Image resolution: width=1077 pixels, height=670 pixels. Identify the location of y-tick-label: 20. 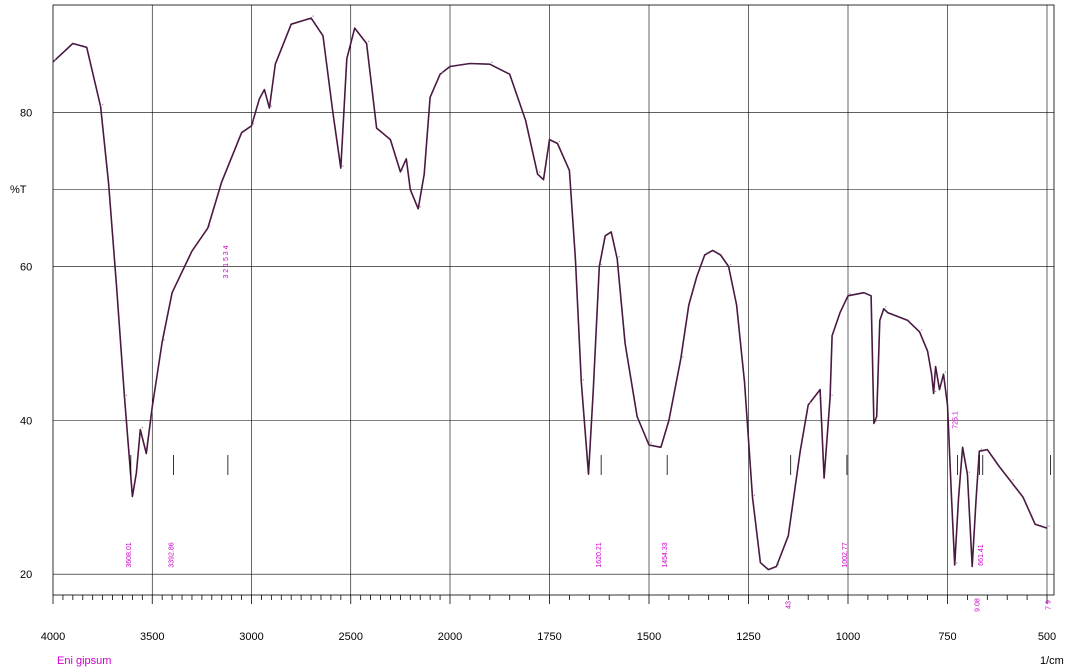
(26, 575).